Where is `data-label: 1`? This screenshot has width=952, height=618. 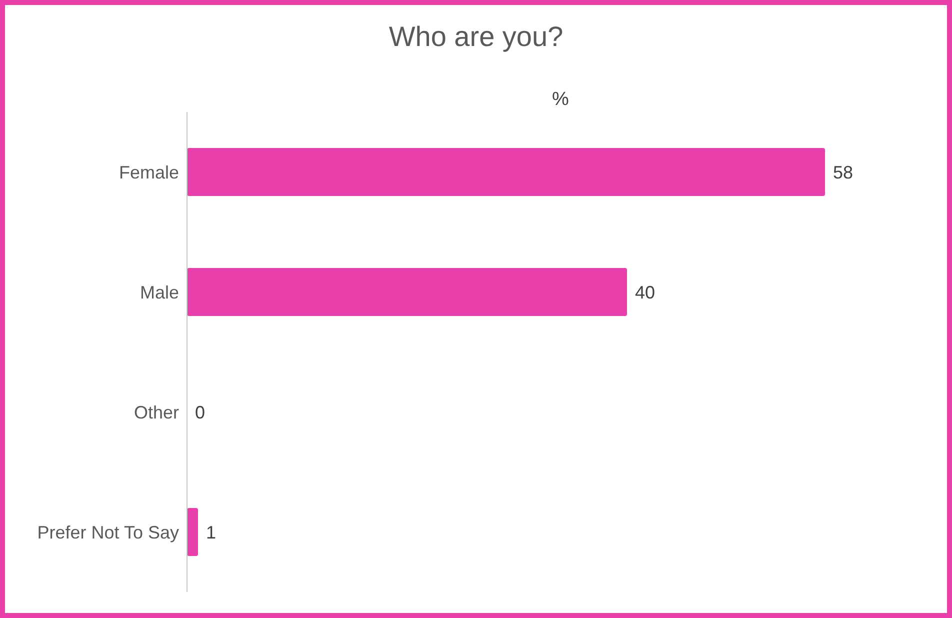
data-label: 1 is located at coordinates (211, 532).